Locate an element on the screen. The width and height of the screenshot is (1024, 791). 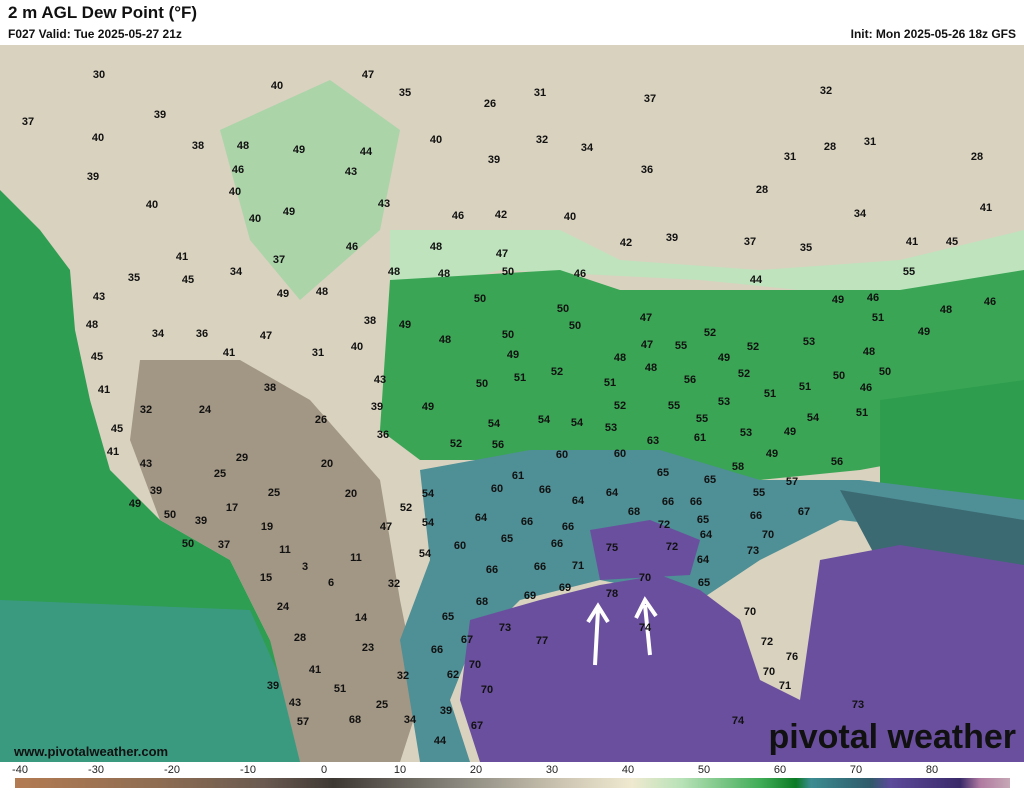
dew-point-label: 68 is located at coordinates (355, 720).